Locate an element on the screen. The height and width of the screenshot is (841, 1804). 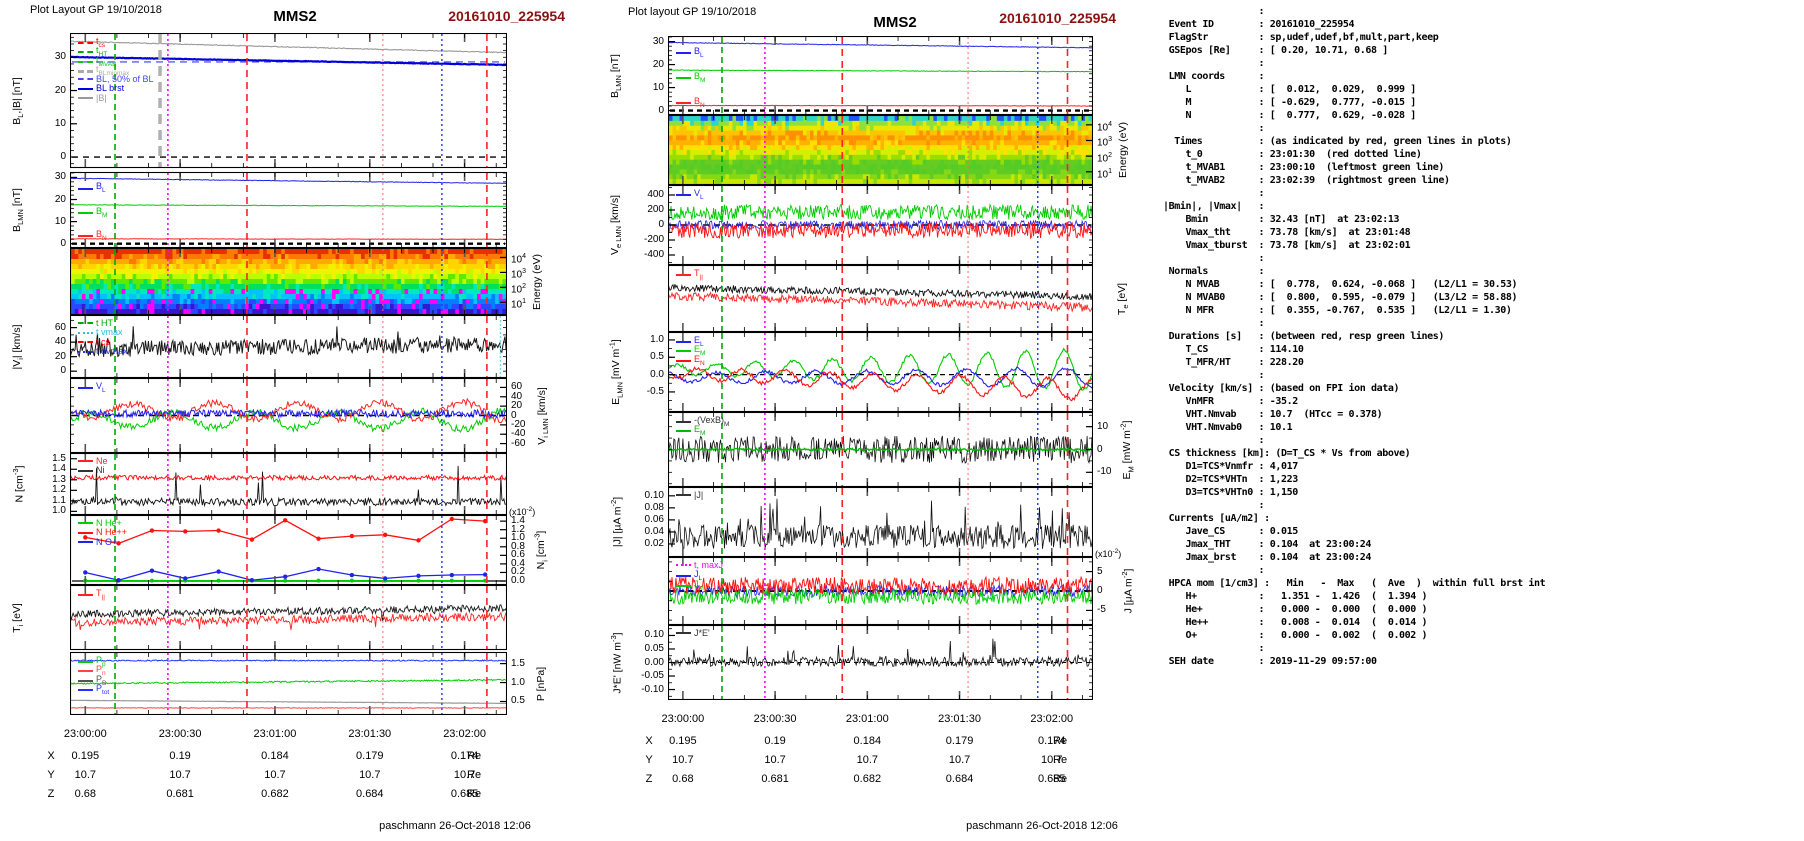
y-tick-label: -0.05 is located at coordinates (652, 676).